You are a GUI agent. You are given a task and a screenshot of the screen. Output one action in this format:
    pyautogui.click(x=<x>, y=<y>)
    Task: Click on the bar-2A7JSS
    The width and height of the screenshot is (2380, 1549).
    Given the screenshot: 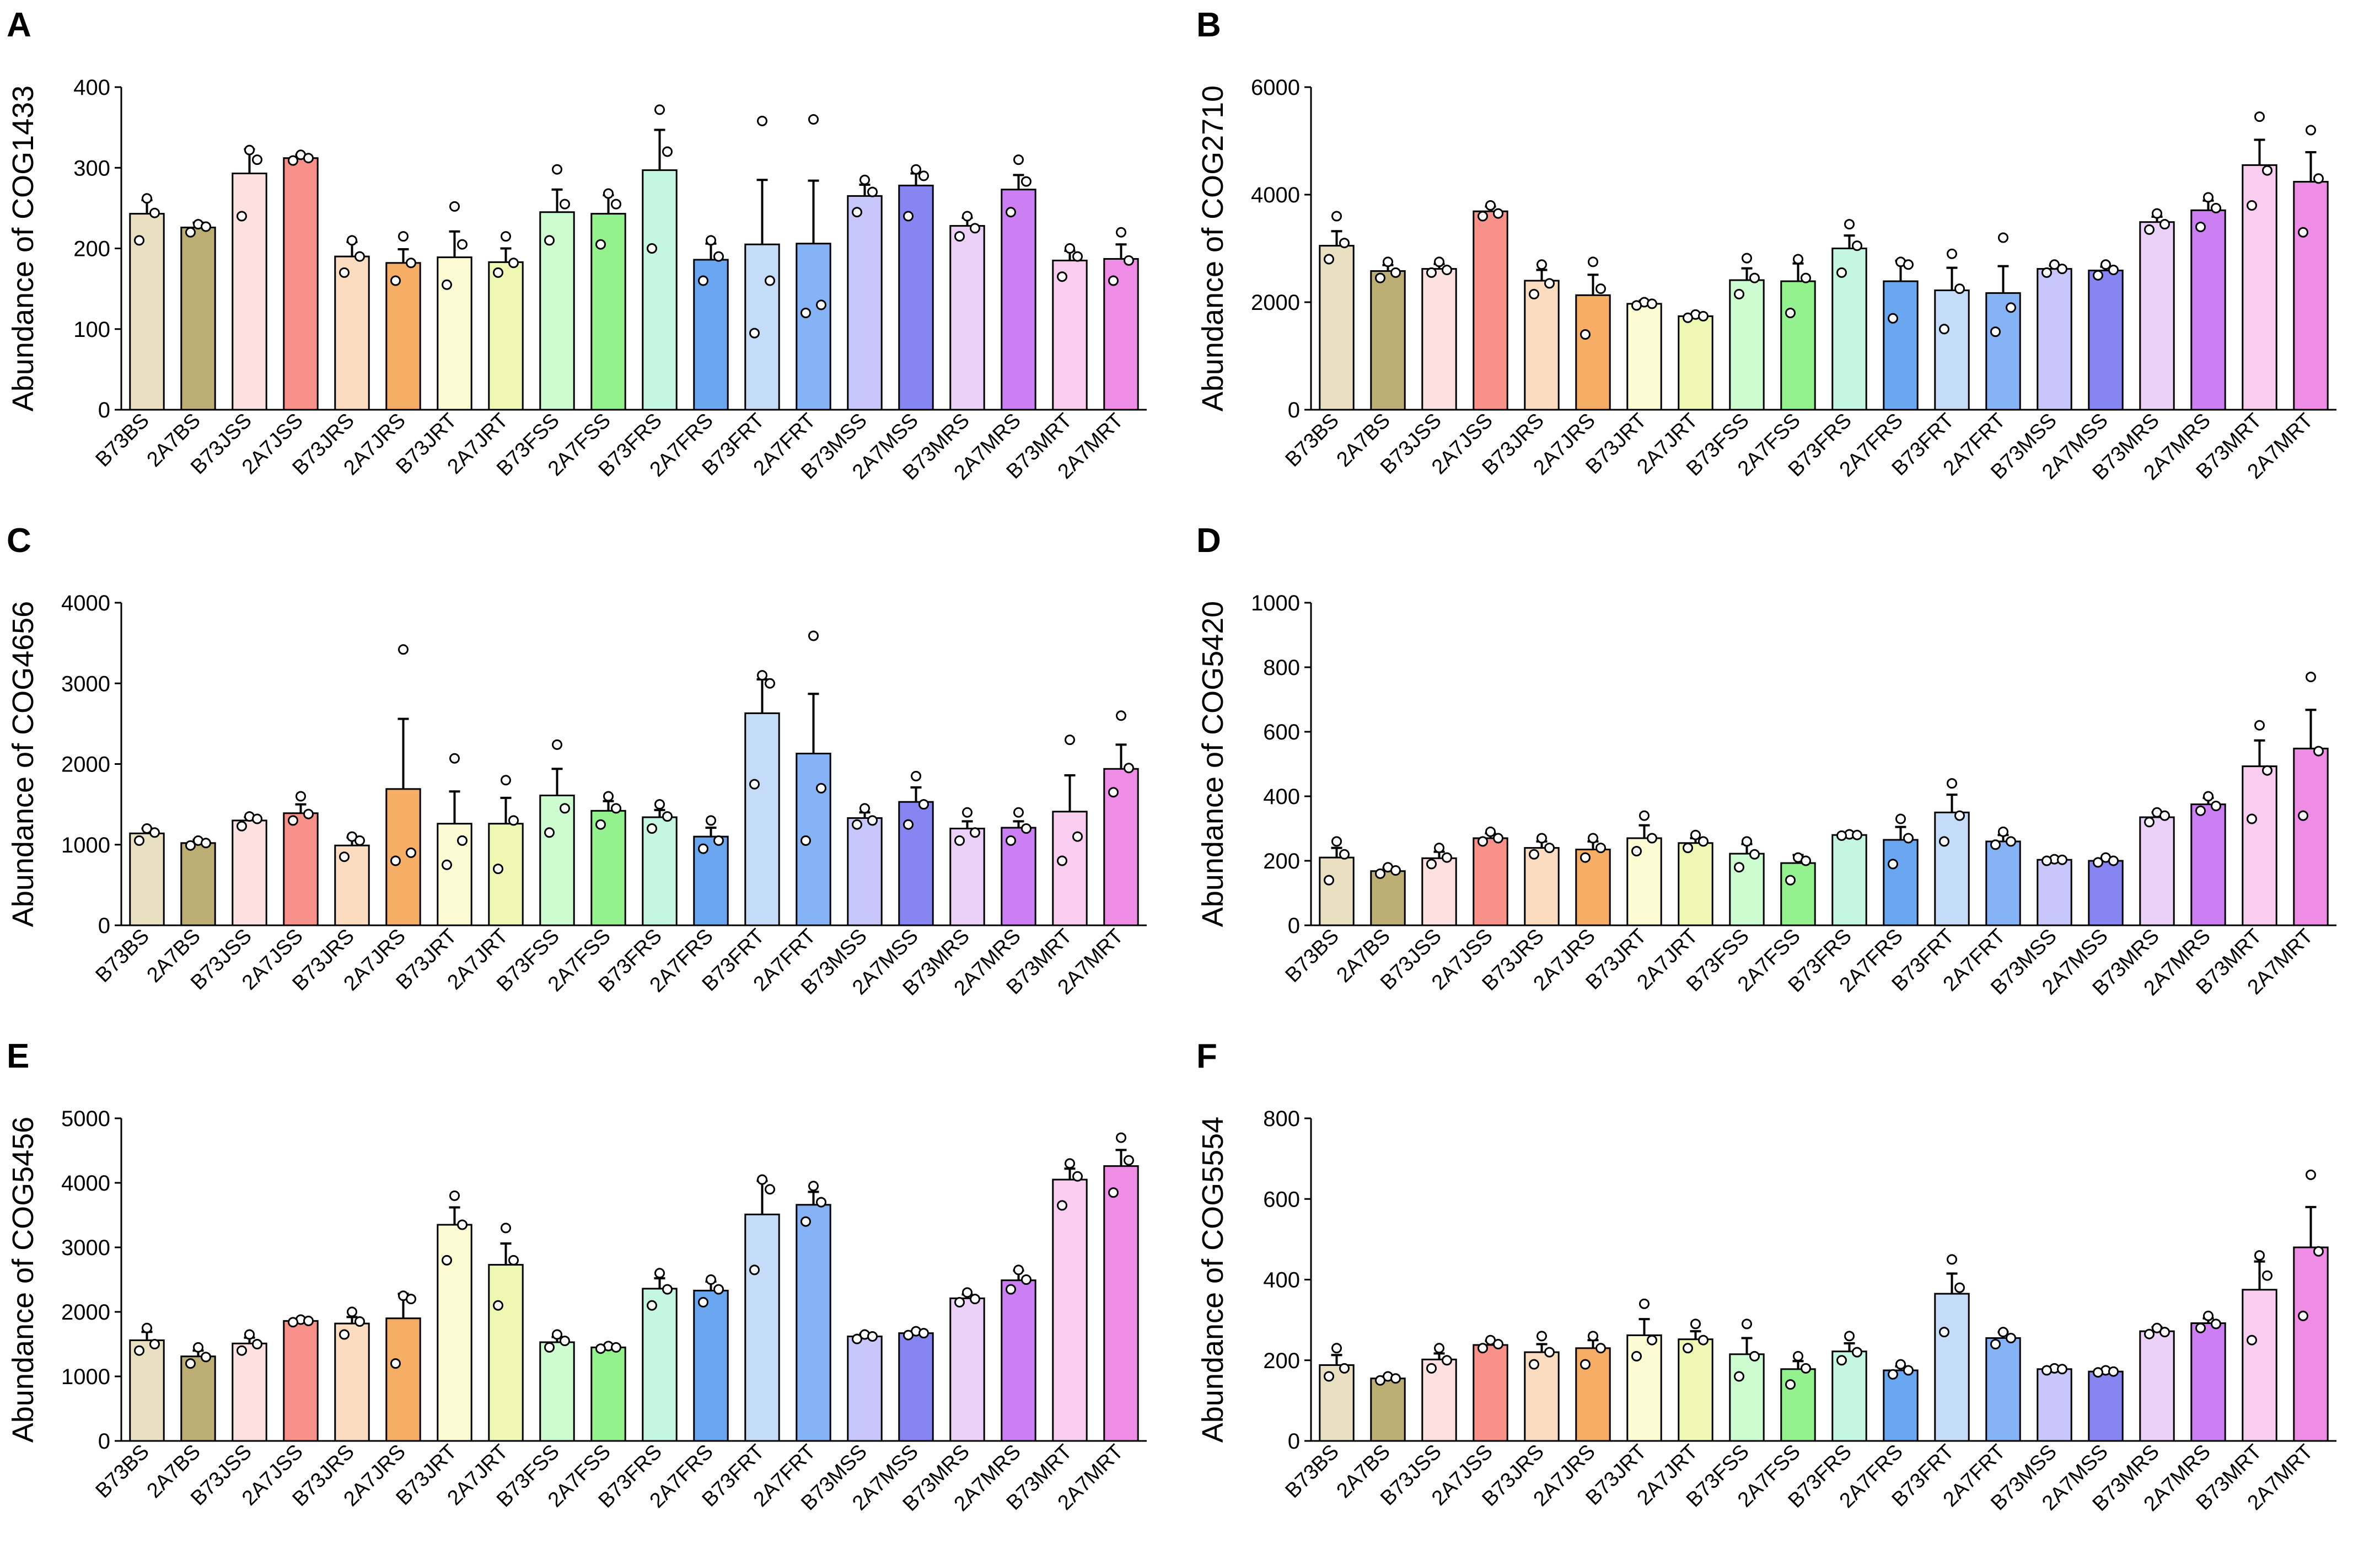 What is the action you would take?
    pyautogui.click(x=1491, y=881)
    